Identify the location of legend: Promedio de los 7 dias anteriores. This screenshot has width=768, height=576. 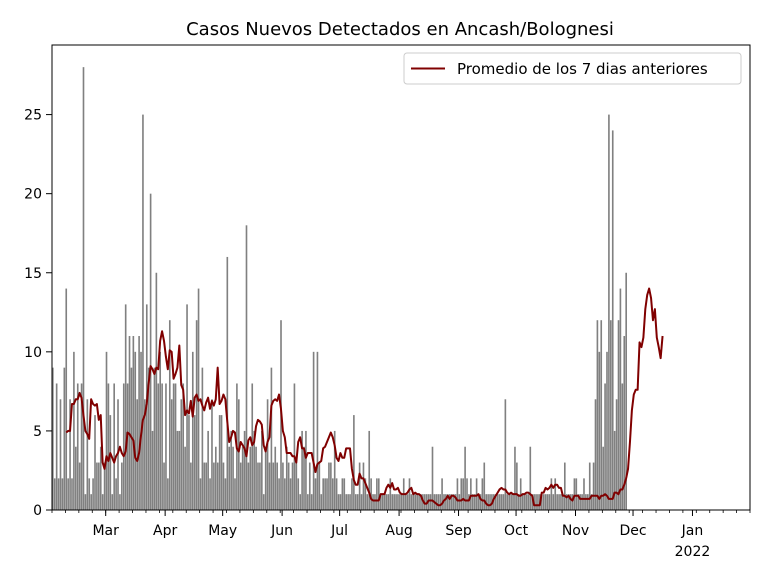
(572, 68).